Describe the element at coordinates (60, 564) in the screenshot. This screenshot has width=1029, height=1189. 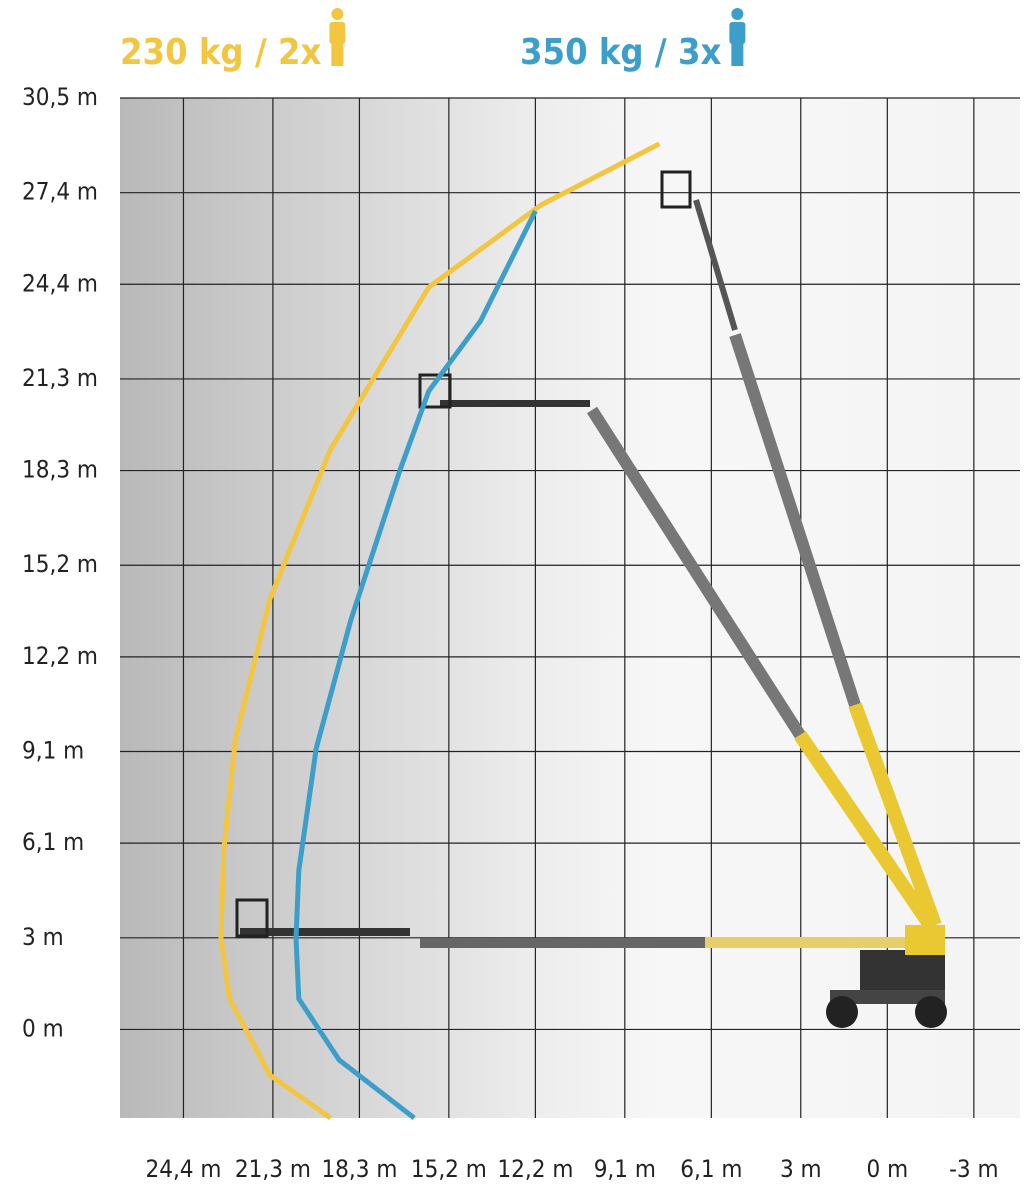
I see `y-tick-label: 15,2 m` at that location.